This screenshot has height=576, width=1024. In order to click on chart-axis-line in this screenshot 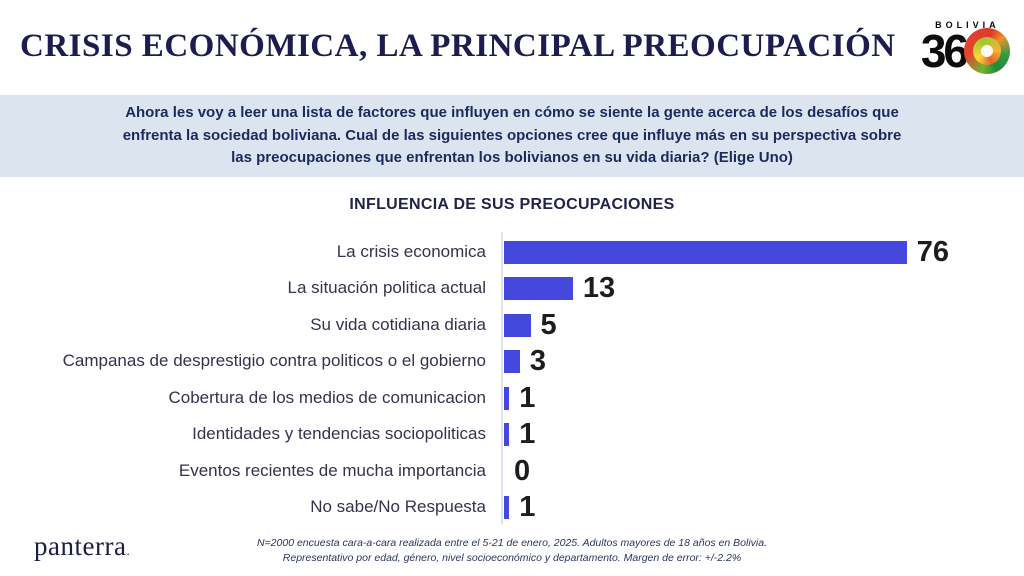, I will do `click(502, 378)`.